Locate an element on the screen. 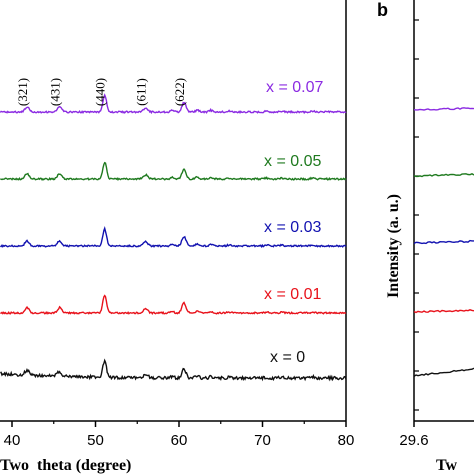 This screenshot has width=474, height=474. x-tick-label: 70 is located at coordinates (262, 440).